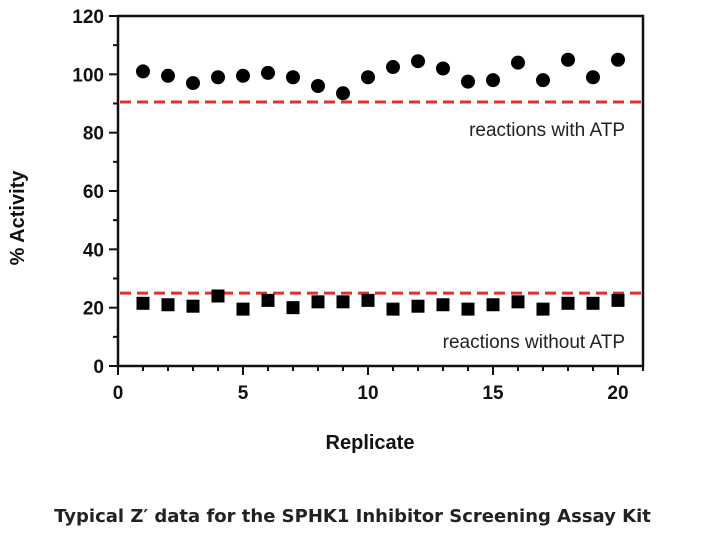  Describe the element at coordinates (547, 130) in the screenshot. I see `annotation-with-atp: reactions with ATP` at that location.